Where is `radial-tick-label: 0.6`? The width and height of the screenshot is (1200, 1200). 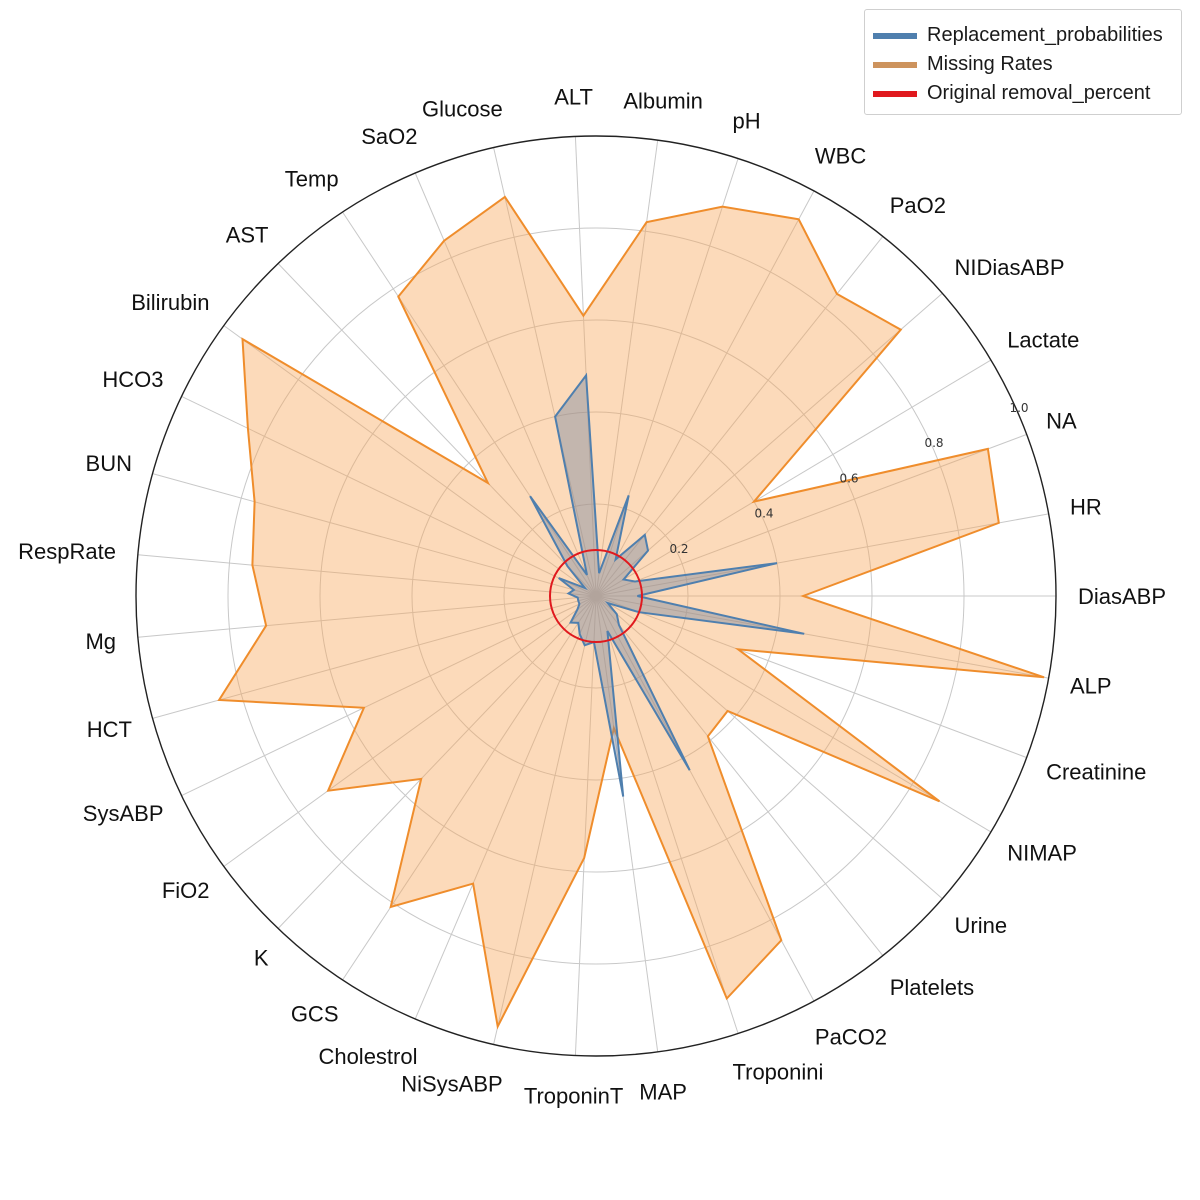 radial-tick-label: 0.6 is located at coordinates (848, 478).